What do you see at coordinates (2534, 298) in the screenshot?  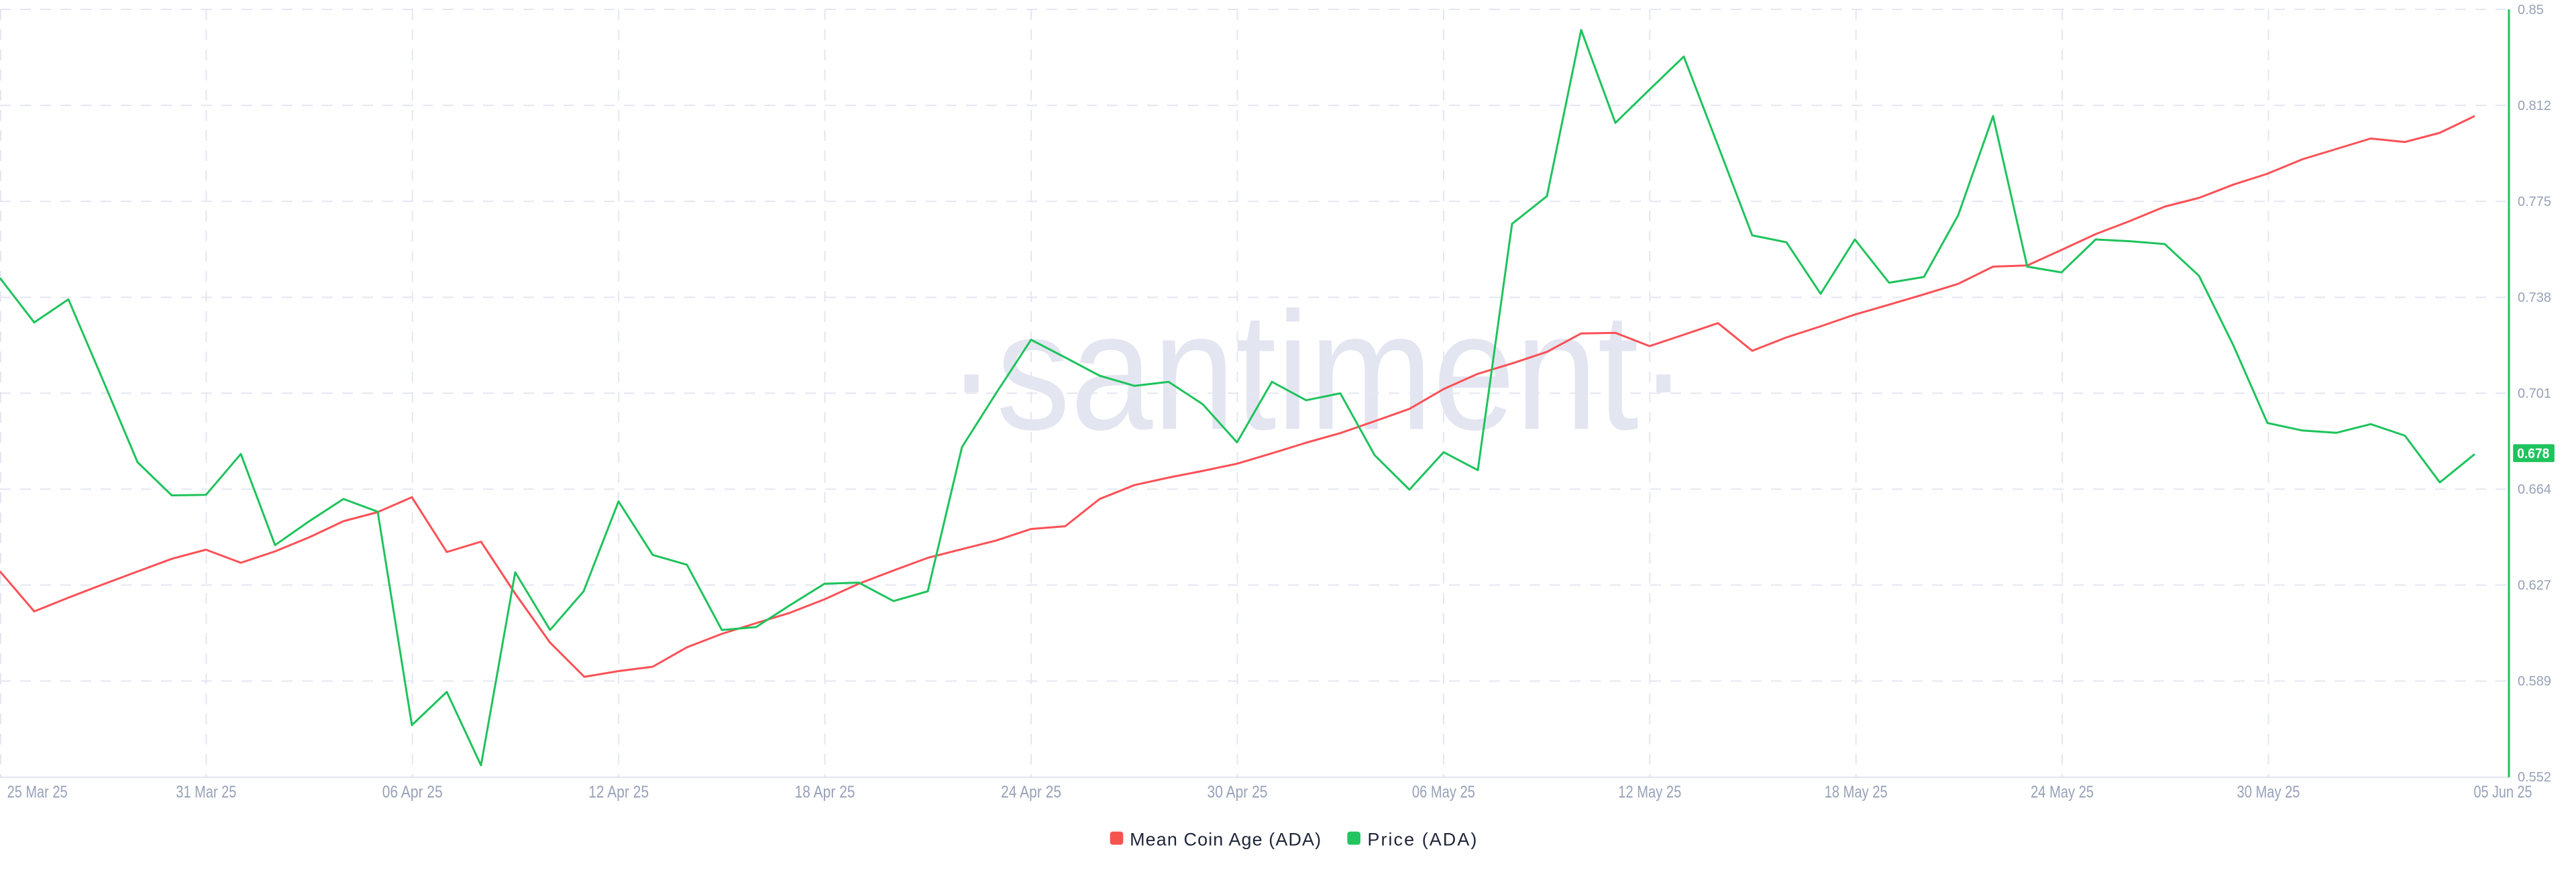 I see `svg-text: 0.738` at bounding box center [2534, 298].